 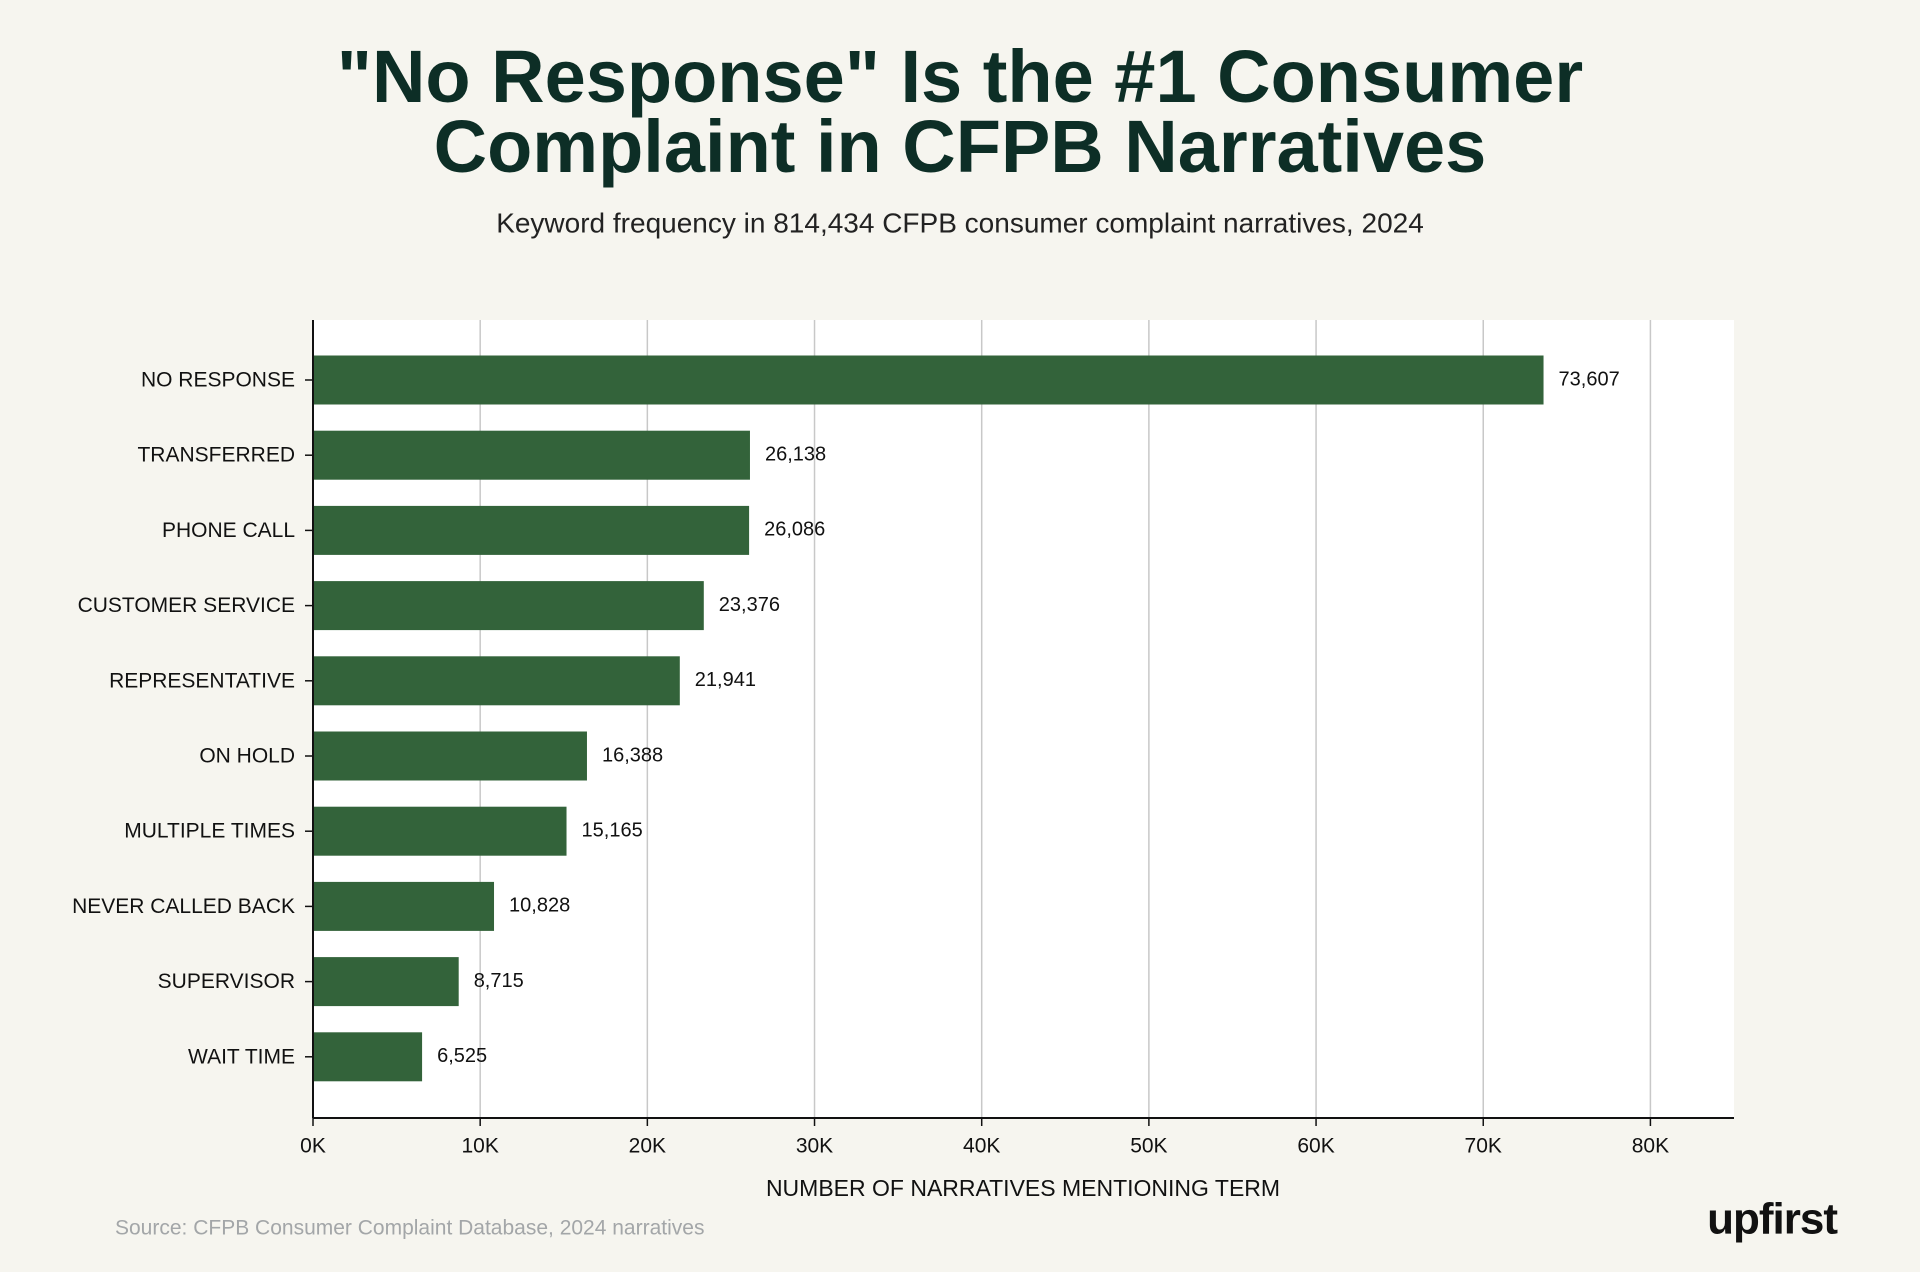 What do you see at coordinates (794, 530) in the screenshot?
I see `value-label: 26,086` at bounding box center [794, 530].